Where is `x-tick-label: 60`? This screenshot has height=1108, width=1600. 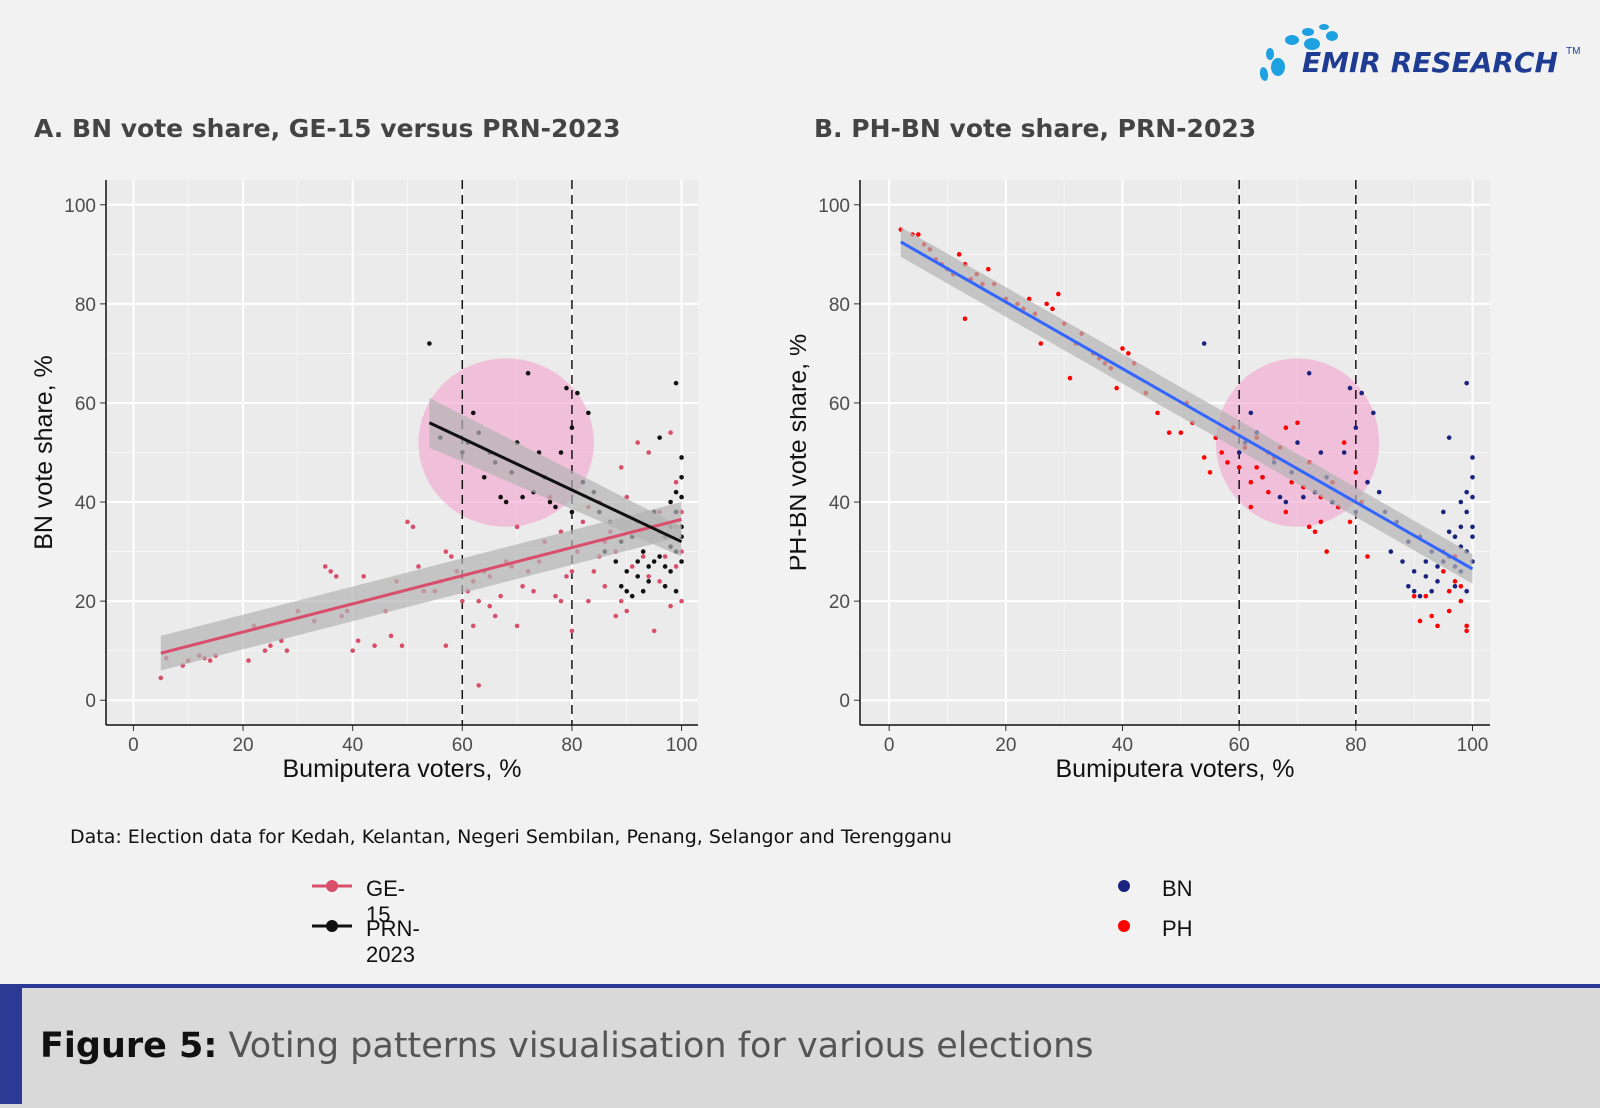 x-tick-label: 60 is located at coordinates (1239, 745).